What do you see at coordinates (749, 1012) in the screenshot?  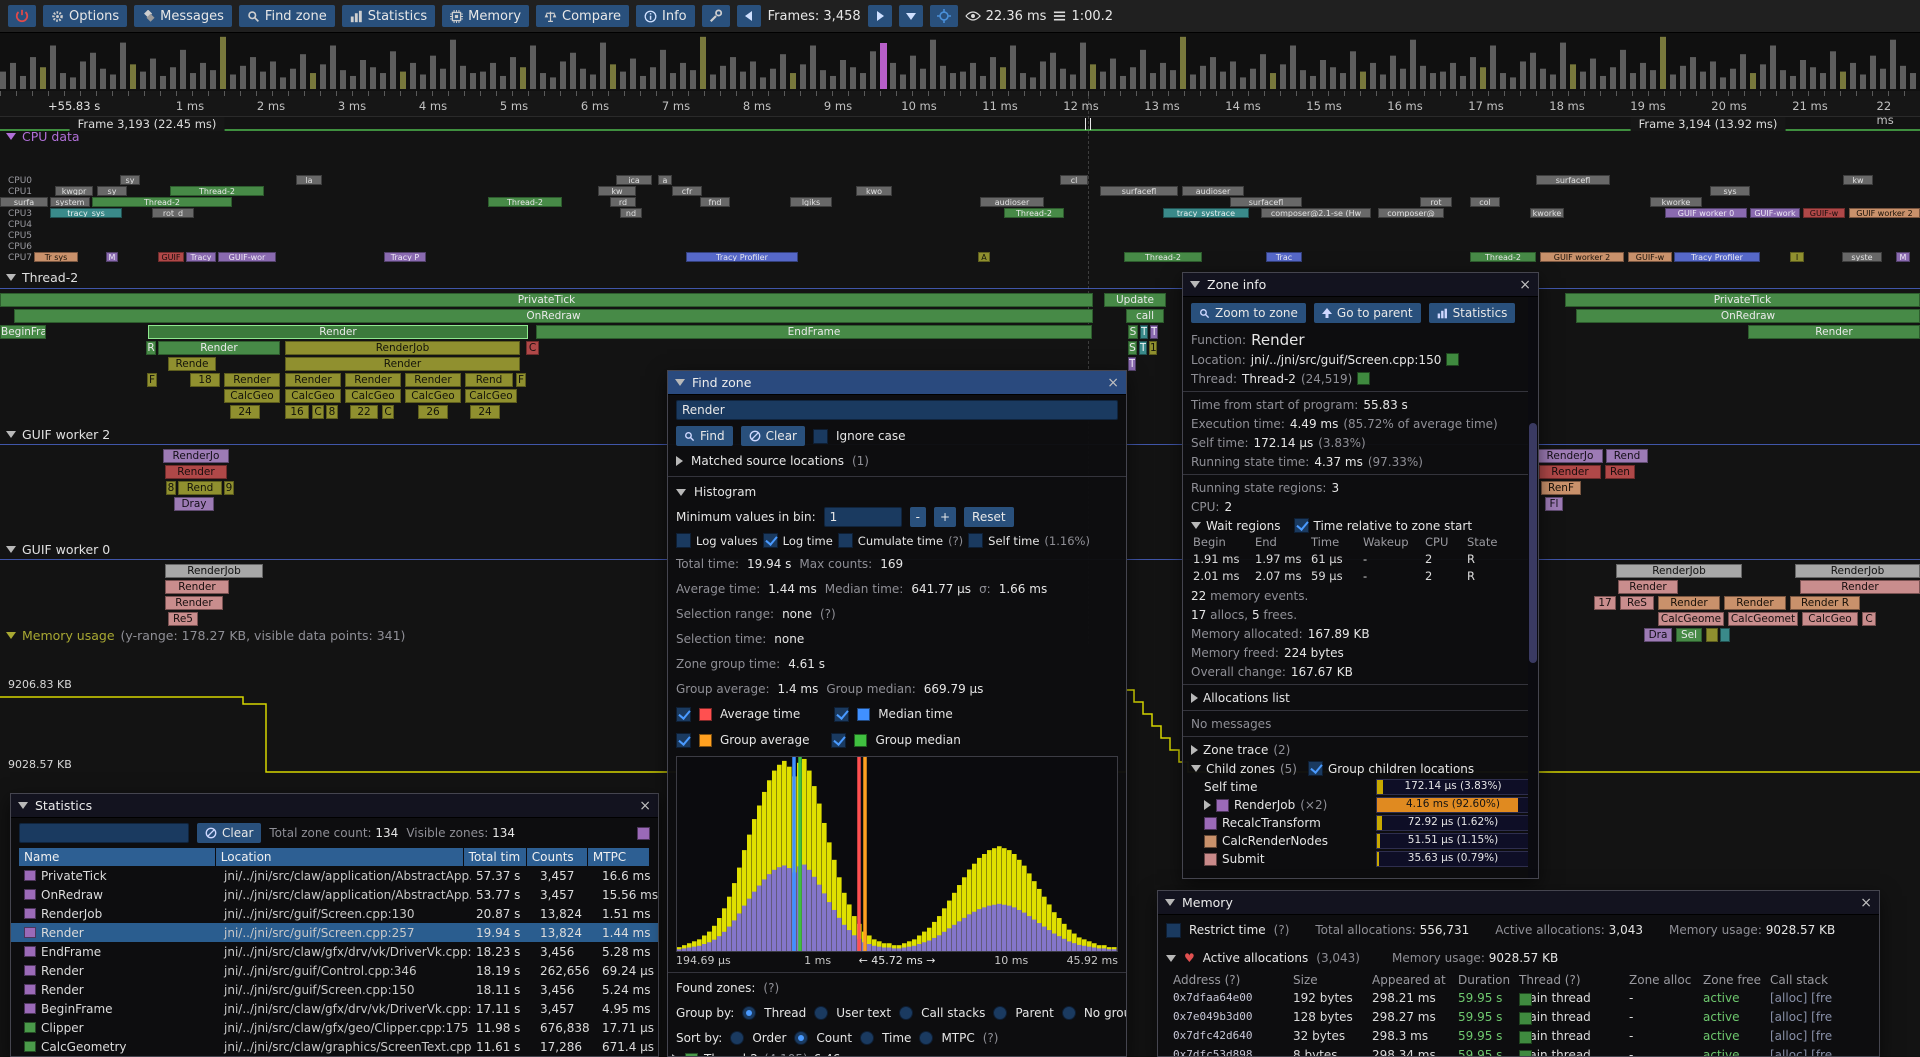 I see `radio-thread` at bounding box center [749, 1012].